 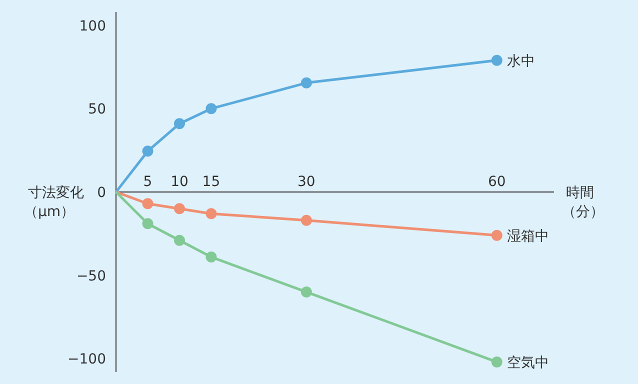 What do you see at coordinates (527, 236) in the screenshot?
I see `series-label: 湿箱中` at bounding box center [527, 236].